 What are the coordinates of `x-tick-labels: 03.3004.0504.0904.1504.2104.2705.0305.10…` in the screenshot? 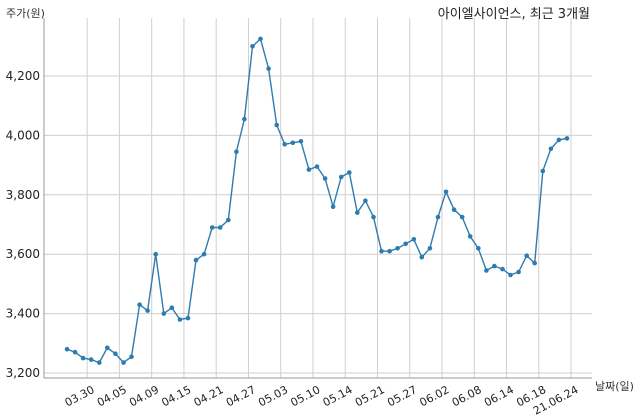 It's located at (322, 400).